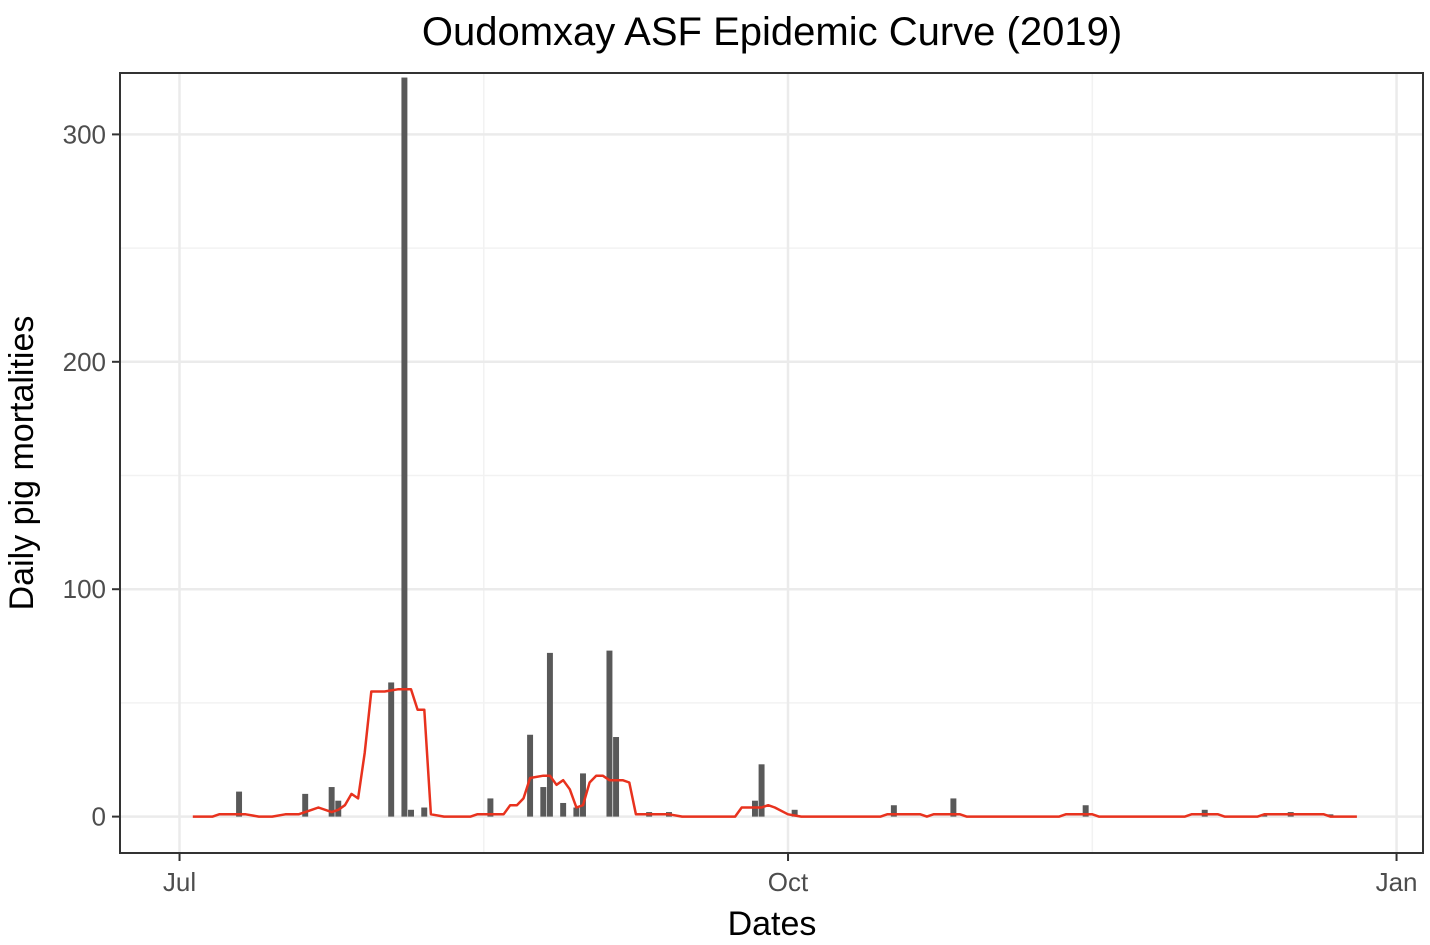 The image size is (1430, 945). What do you see at coordinates (774, 753) in the screenshot?
I see `trend-line` at bounding box center [774, 753].